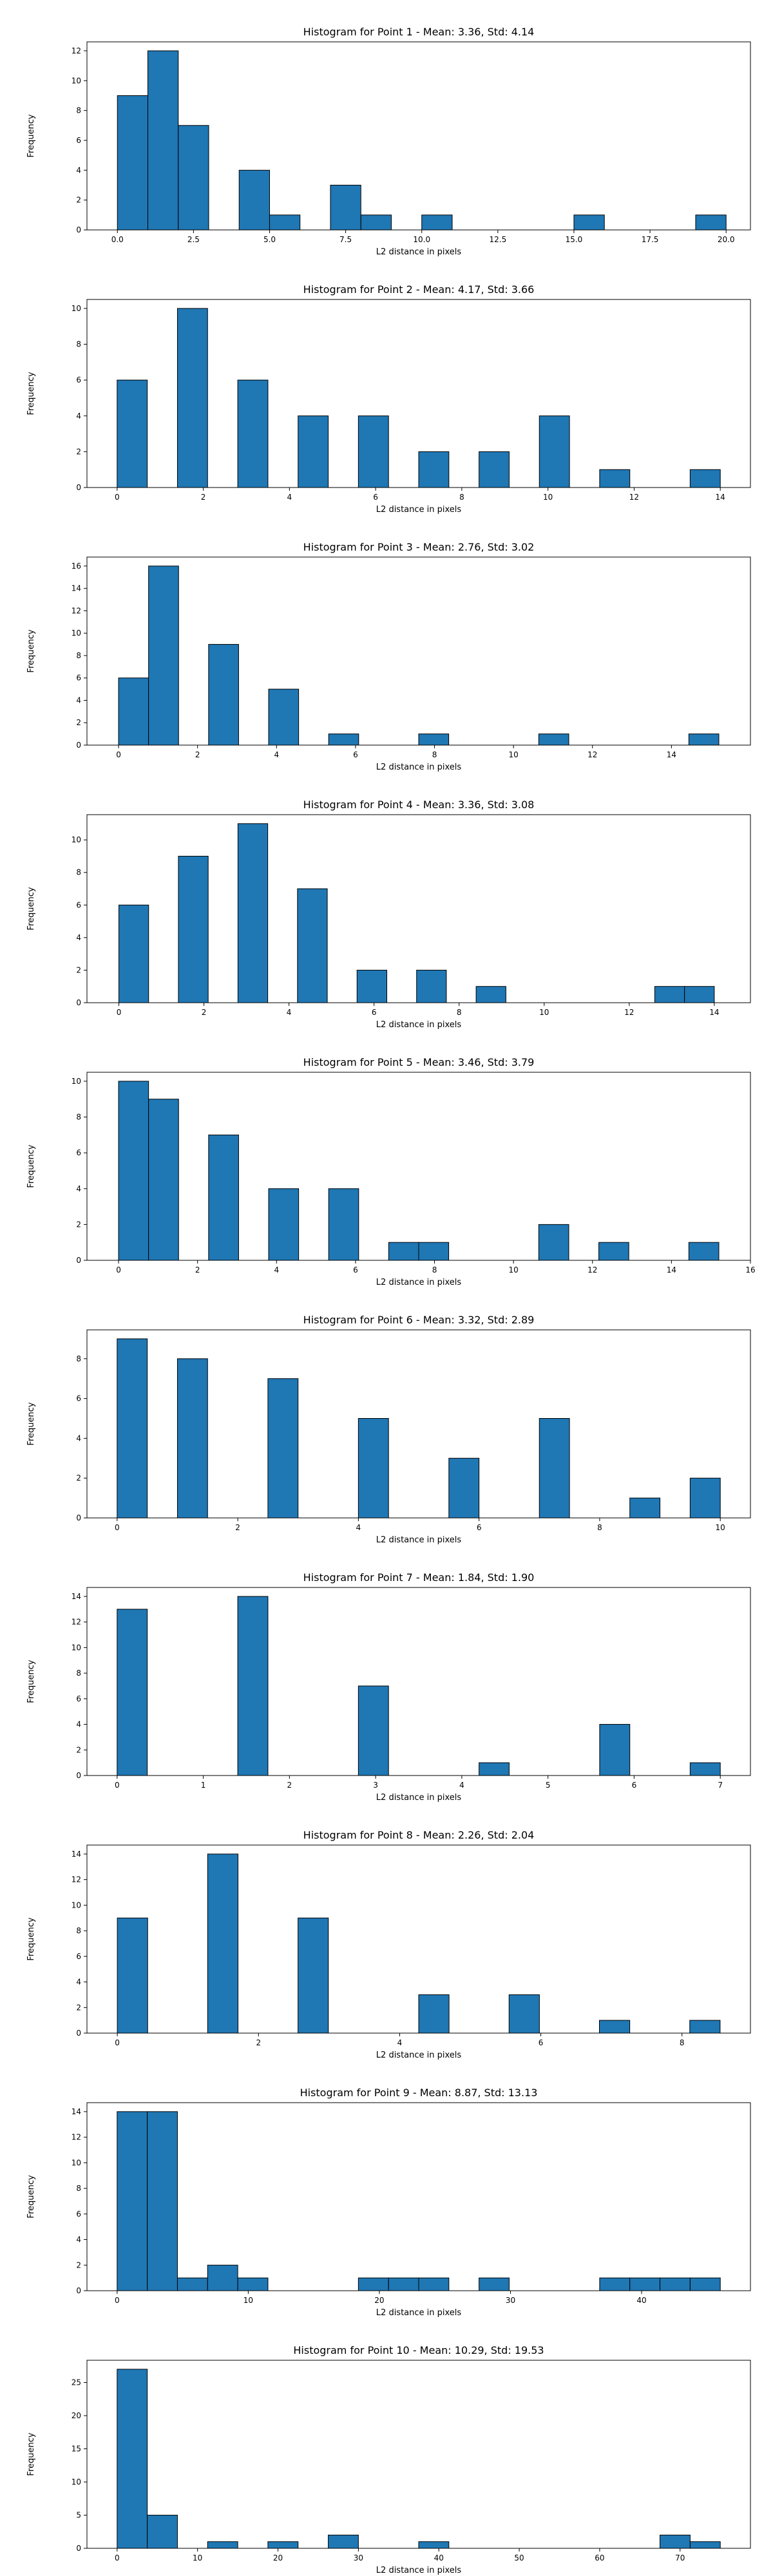 The image size is (773, 2576). What do you see at coordinates (78, 2516) in the screenshot?
I see `y-tick-label: 5` at bounding box center [78, 2516].